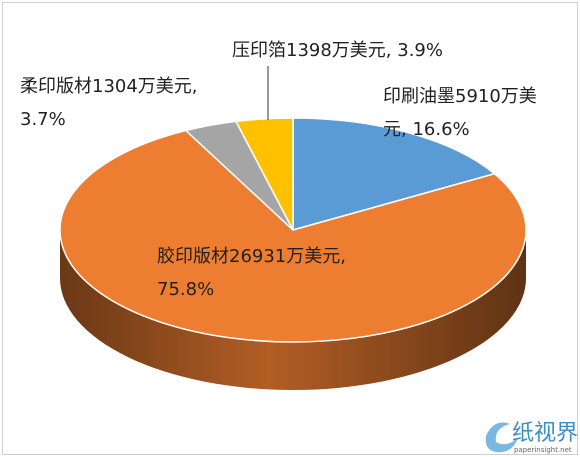 This screenshot has width=580, height=457. What do you see at coordinates (543, 450) in the screenshot?
I see `watermark-url: paperinsight.net` at bounding box center [543, 450].